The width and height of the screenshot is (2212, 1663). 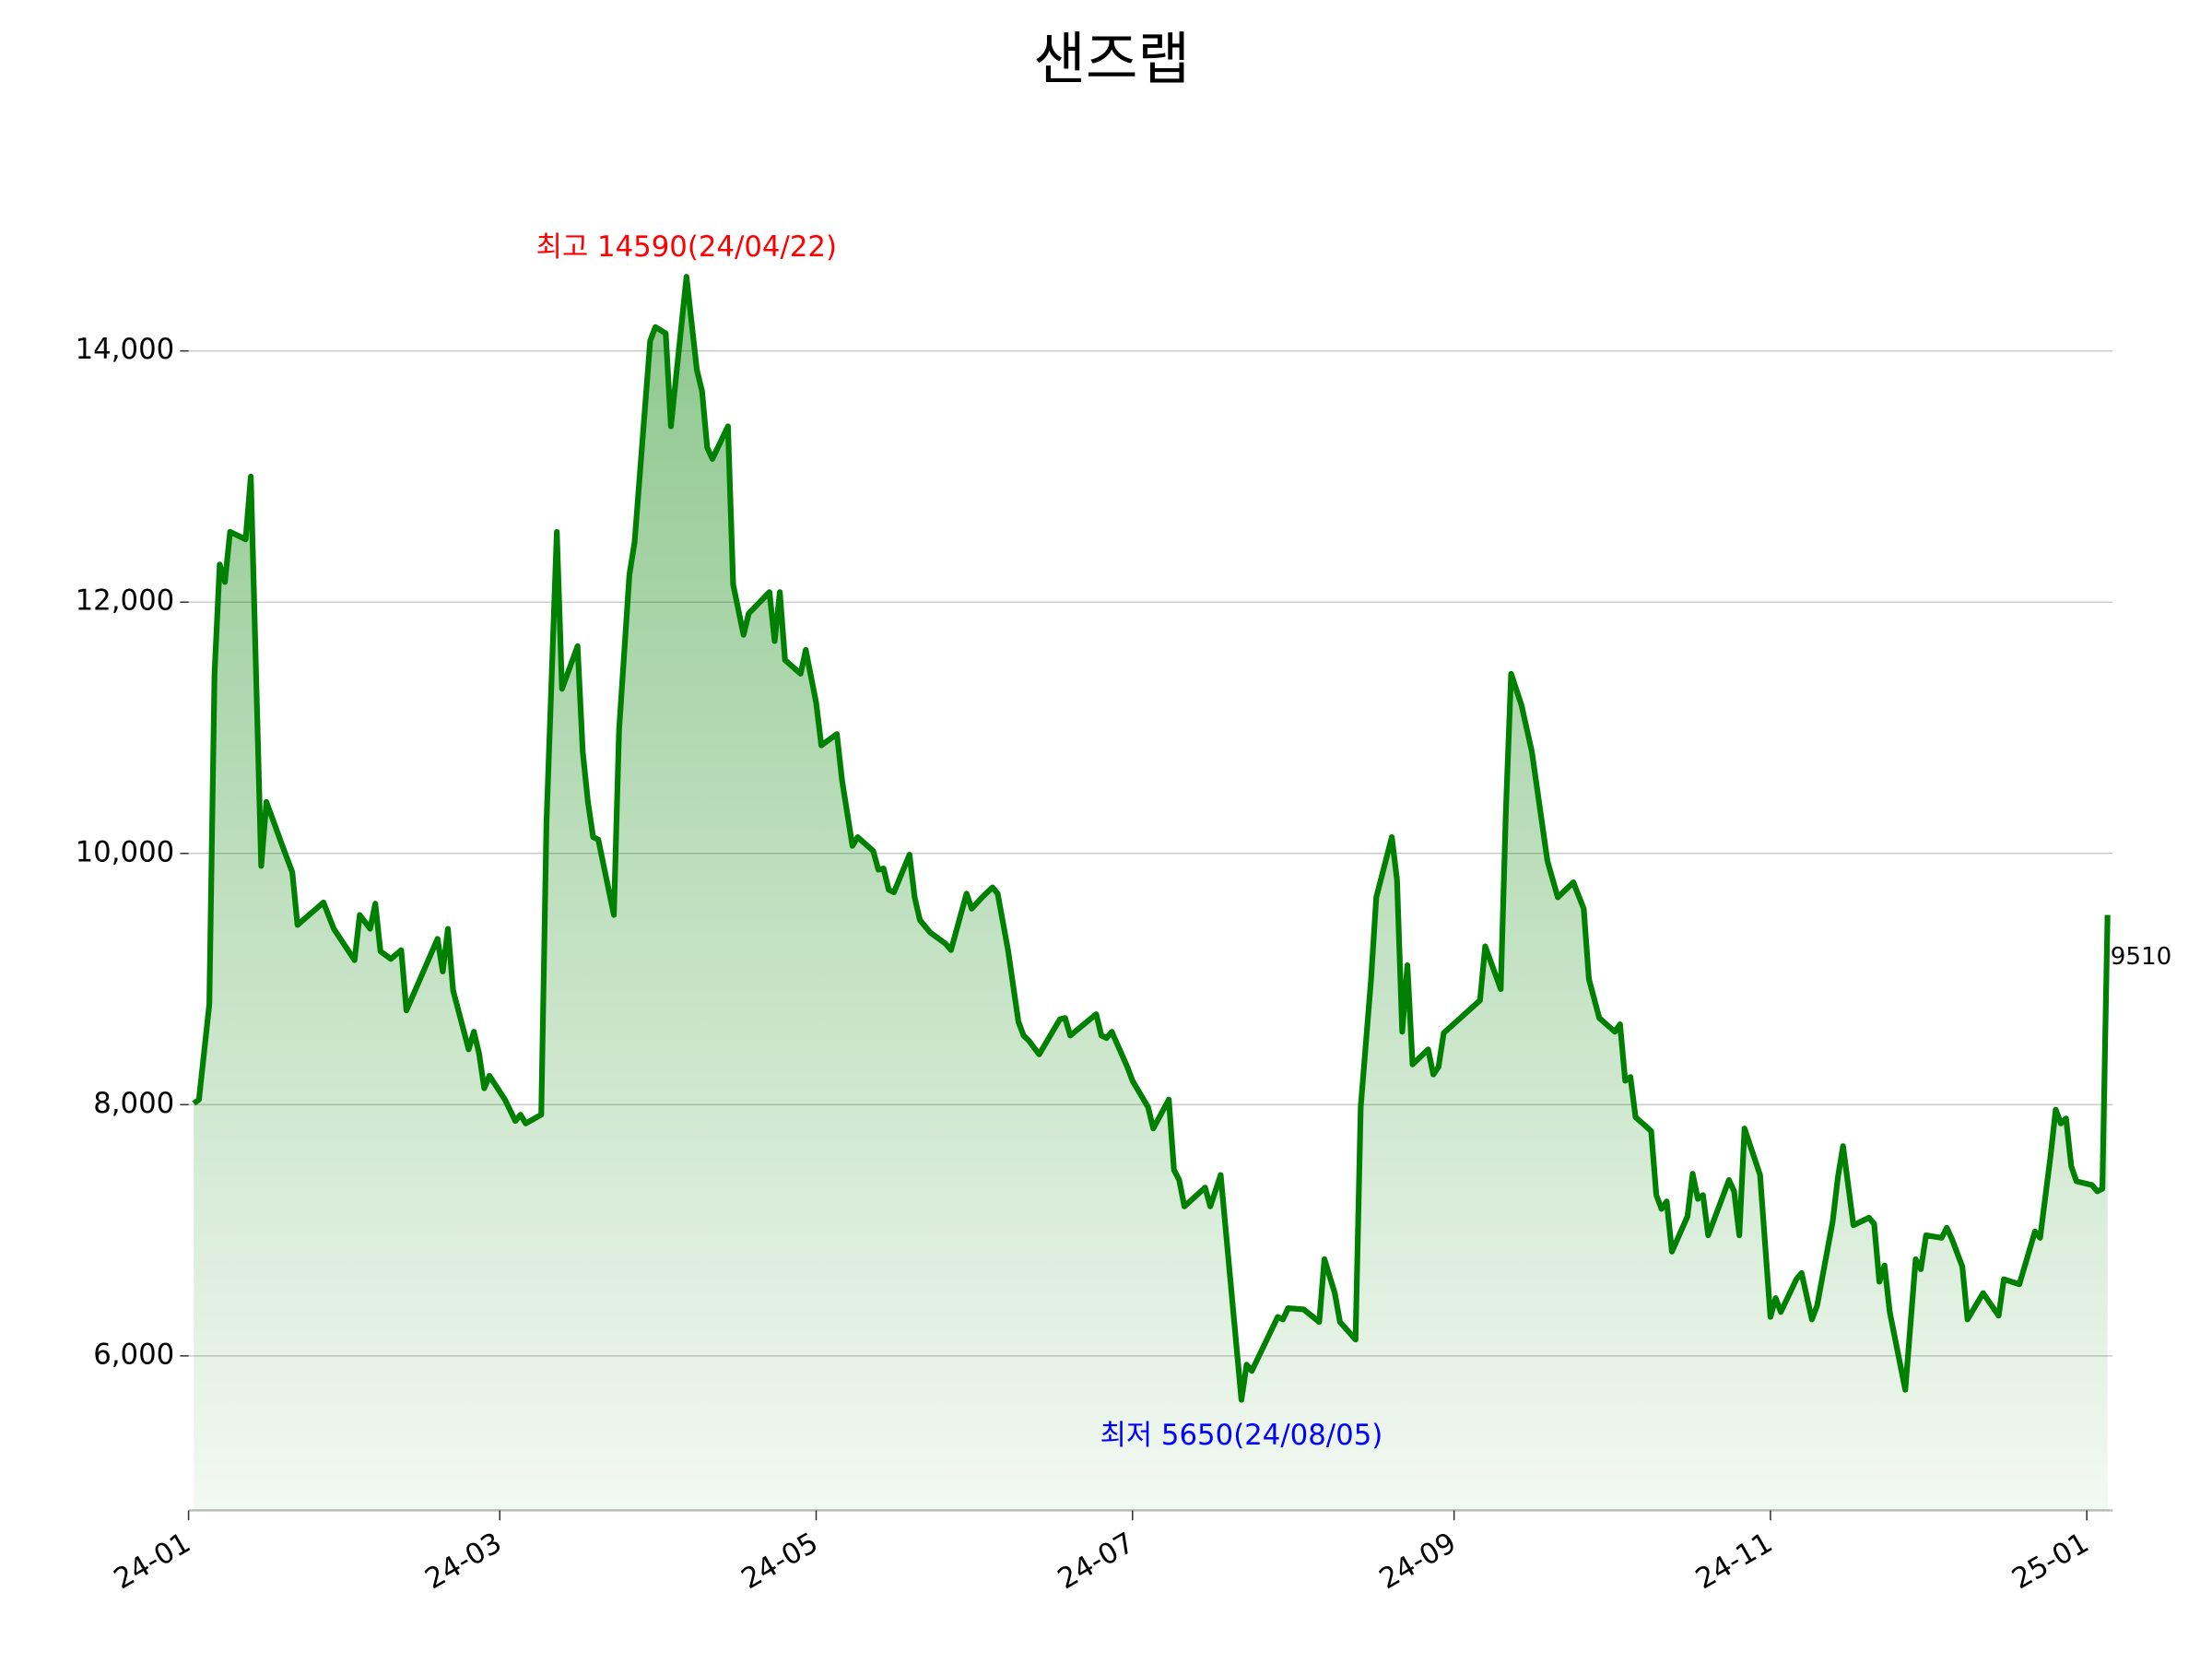 I want to click on x-tick-label: 25-01, so click(x=2050, y=1561).